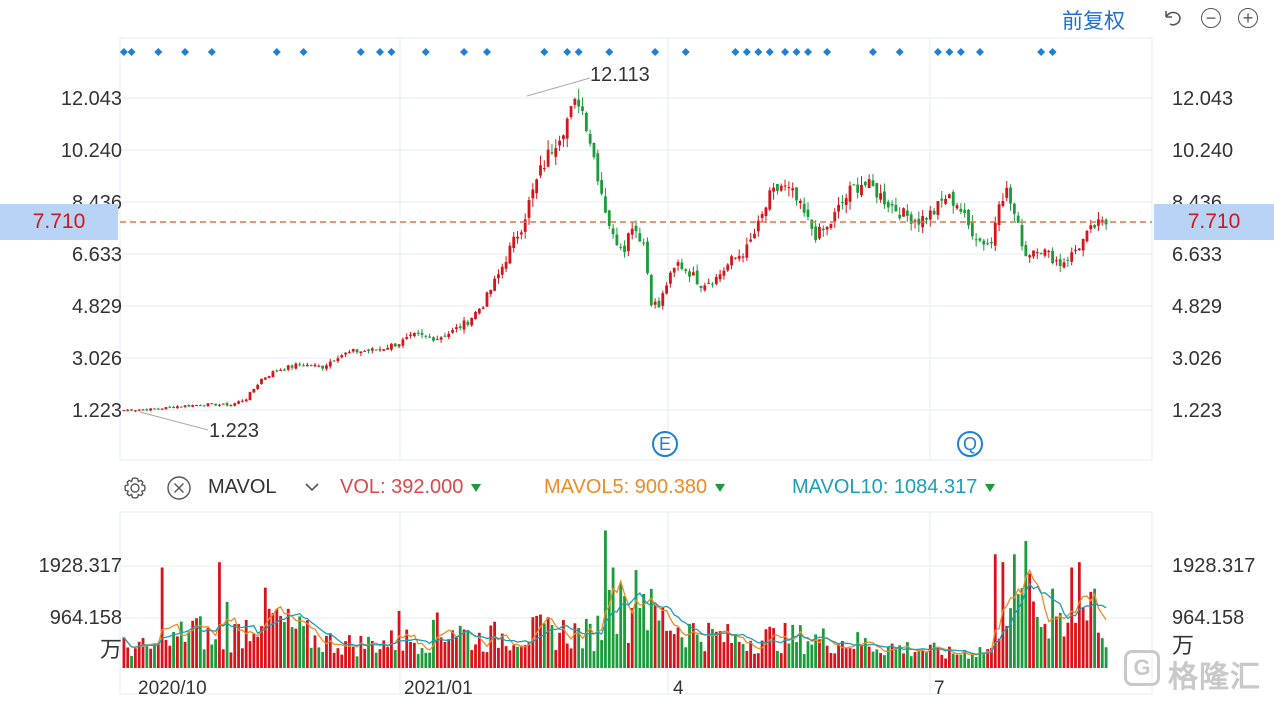 The image size is (1274, 702). I want to click on undo-icon, so click(1173, 18).